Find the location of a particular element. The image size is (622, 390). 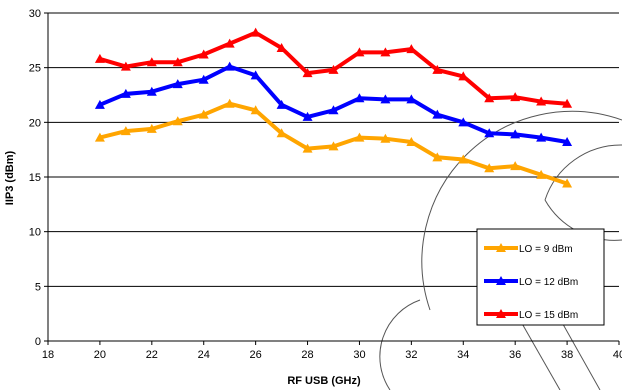

y-tick-label: 25 is located at coordinates (35, 69).